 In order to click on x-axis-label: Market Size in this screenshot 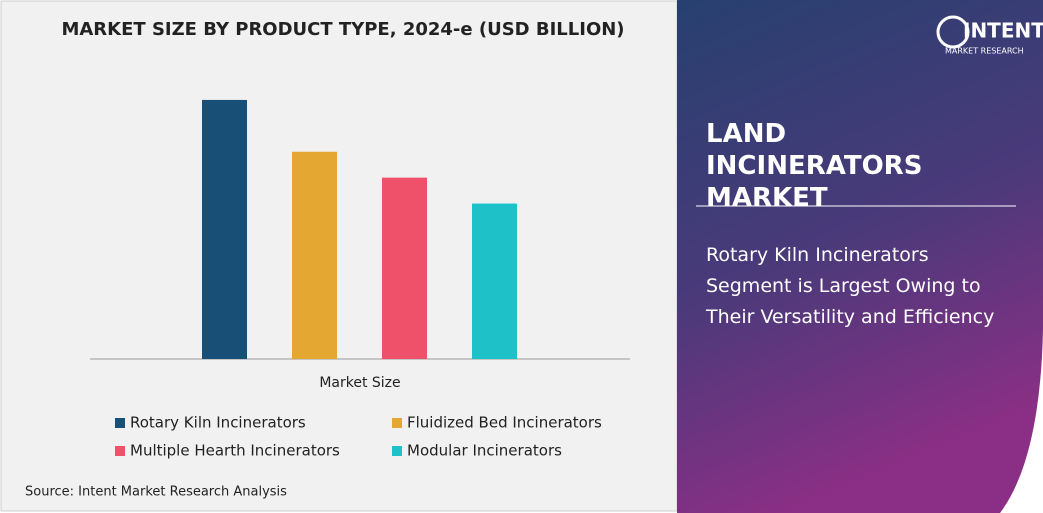, I will do `click(359, 383)`.